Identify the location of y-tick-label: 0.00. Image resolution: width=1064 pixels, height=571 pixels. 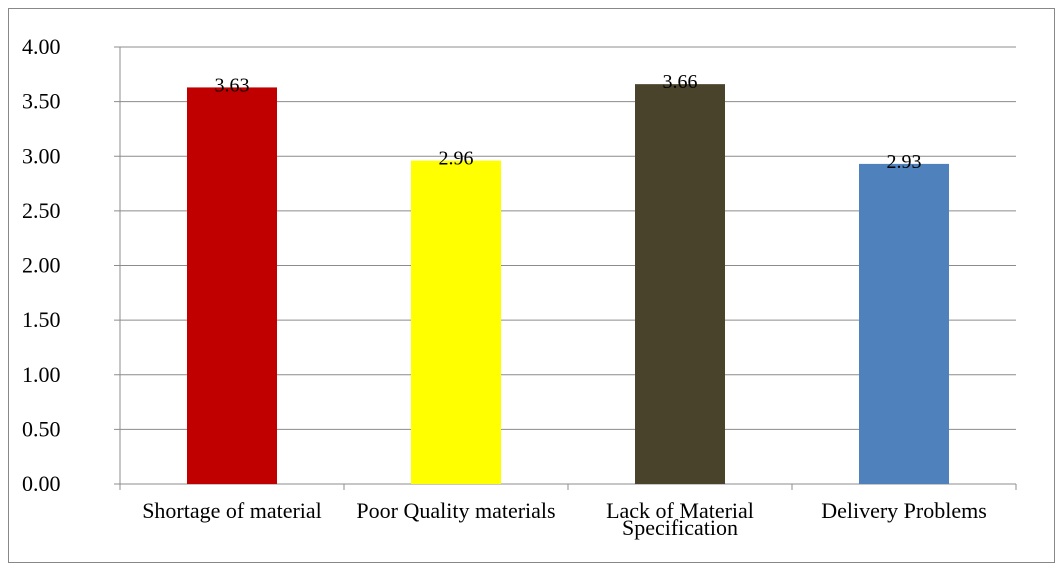
(41, 483).